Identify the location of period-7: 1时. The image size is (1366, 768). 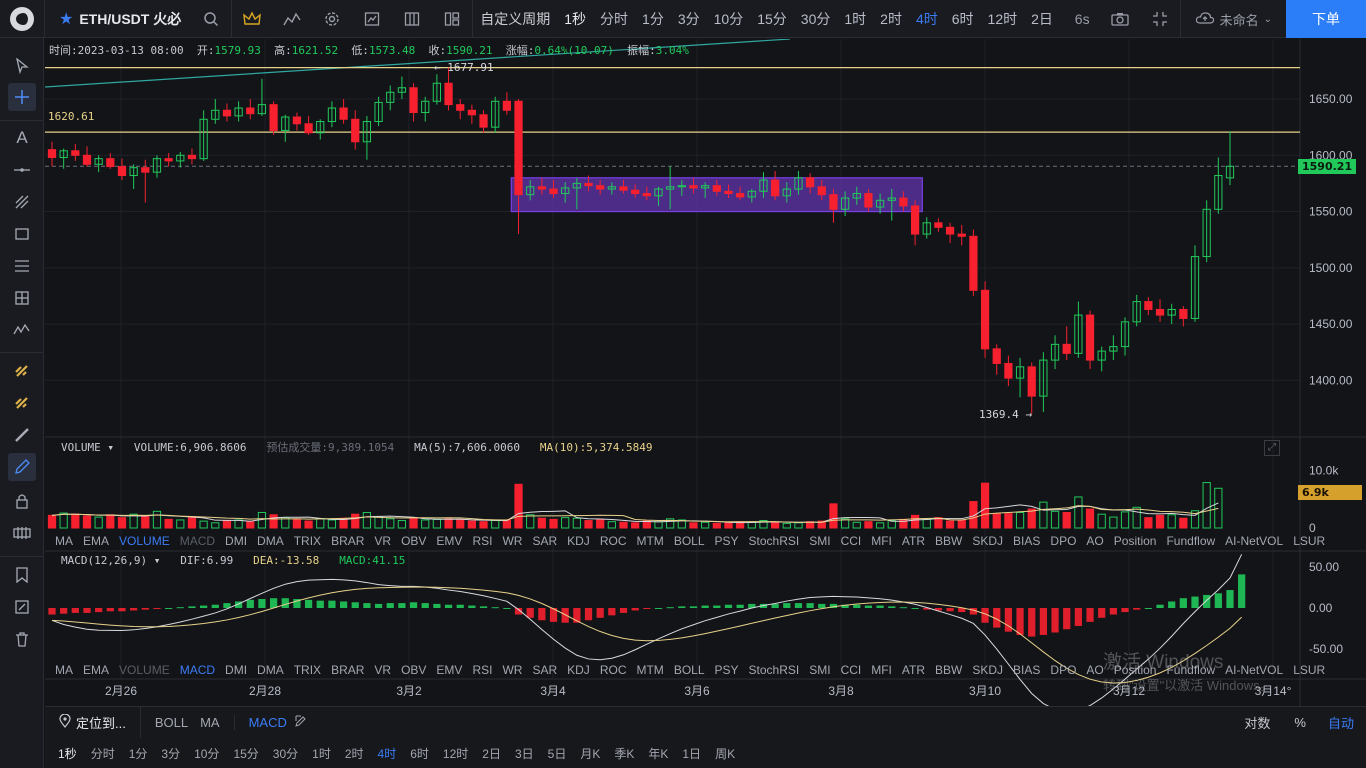
(855, 18).